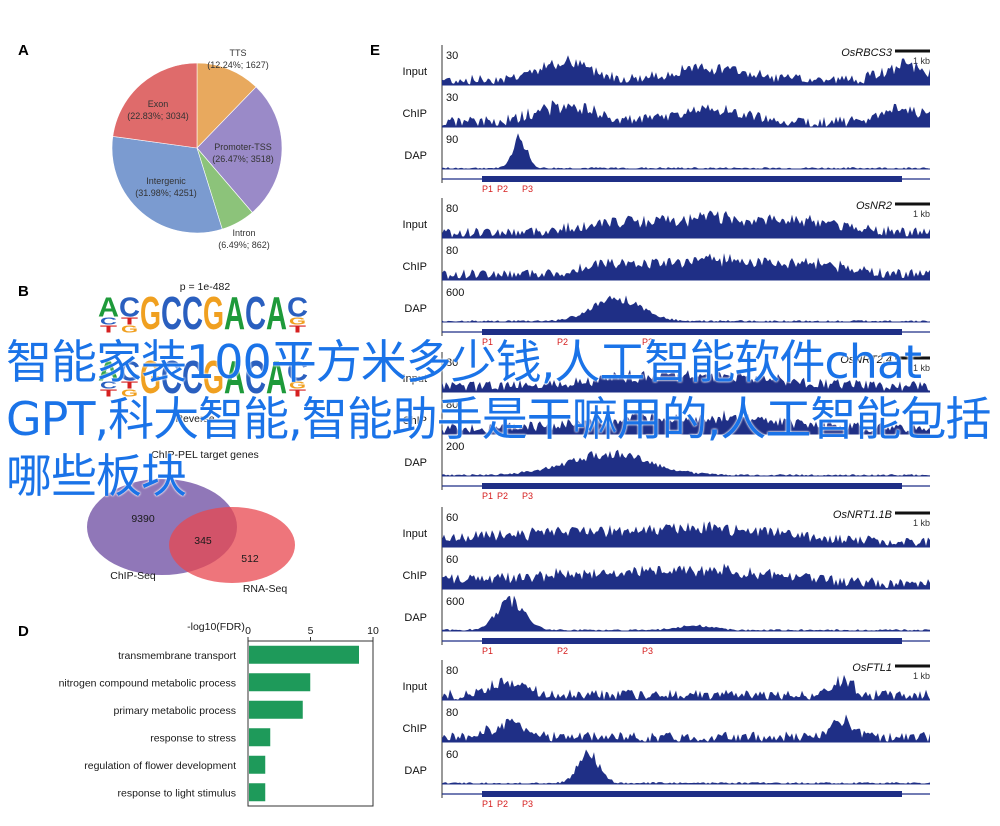 This screenshot has width=1000, height=826. What do you see at coordinates (205, 287) in the screenshot?
I see `motif-pvalue: p = 1e-482` at bounding box center [205, 287].